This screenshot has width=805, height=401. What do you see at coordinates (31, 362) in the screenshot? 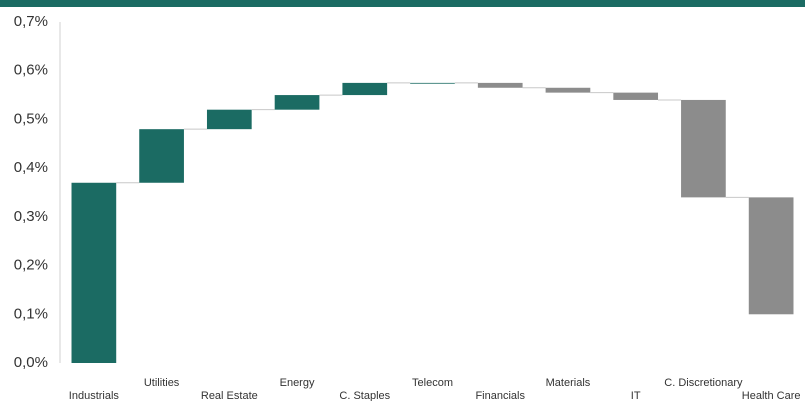
I see `y-tick-label: 0,0%` at bounding box center [31, 362].